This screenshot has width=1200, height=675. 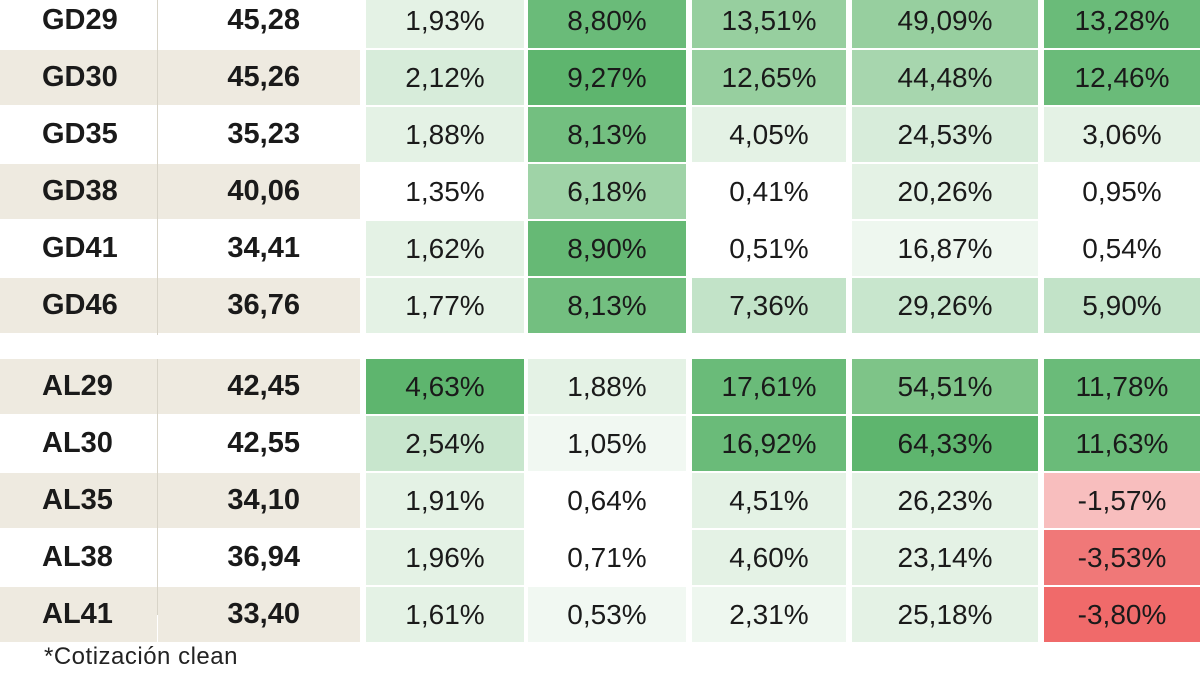 What do you see at coordinates (607, 248) in the screenshot?
I see `value-cell: 8,90%` at bounding box center [607, 248].